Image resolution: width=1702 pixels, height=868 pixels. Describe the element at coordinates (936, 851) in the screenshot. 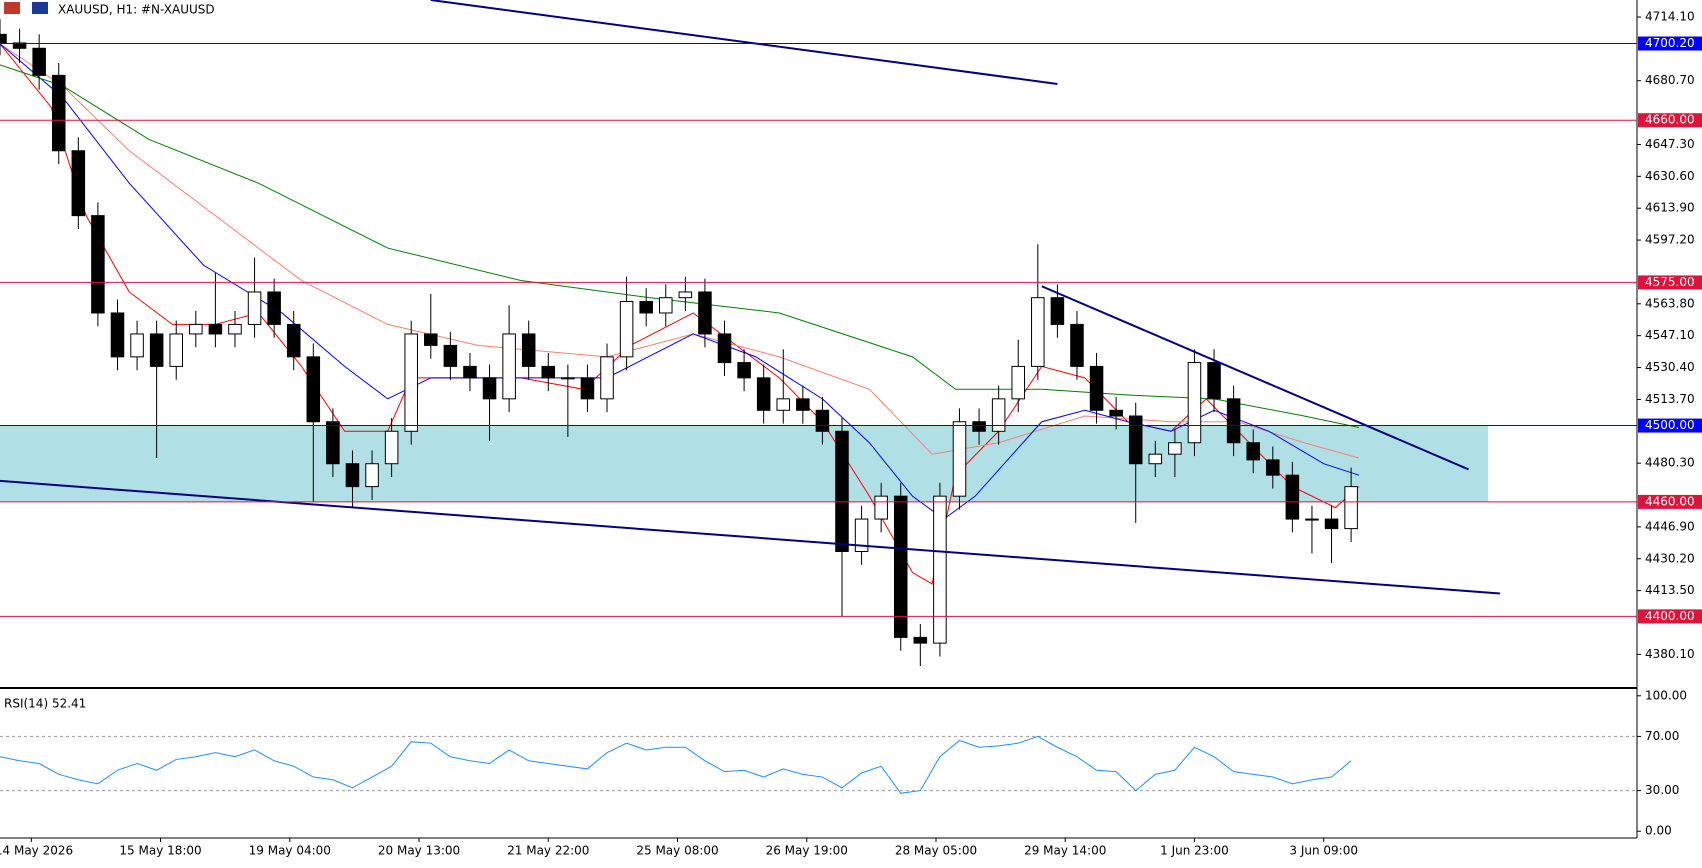

I see `x-tick-label: 28 May 05:00` at that location.